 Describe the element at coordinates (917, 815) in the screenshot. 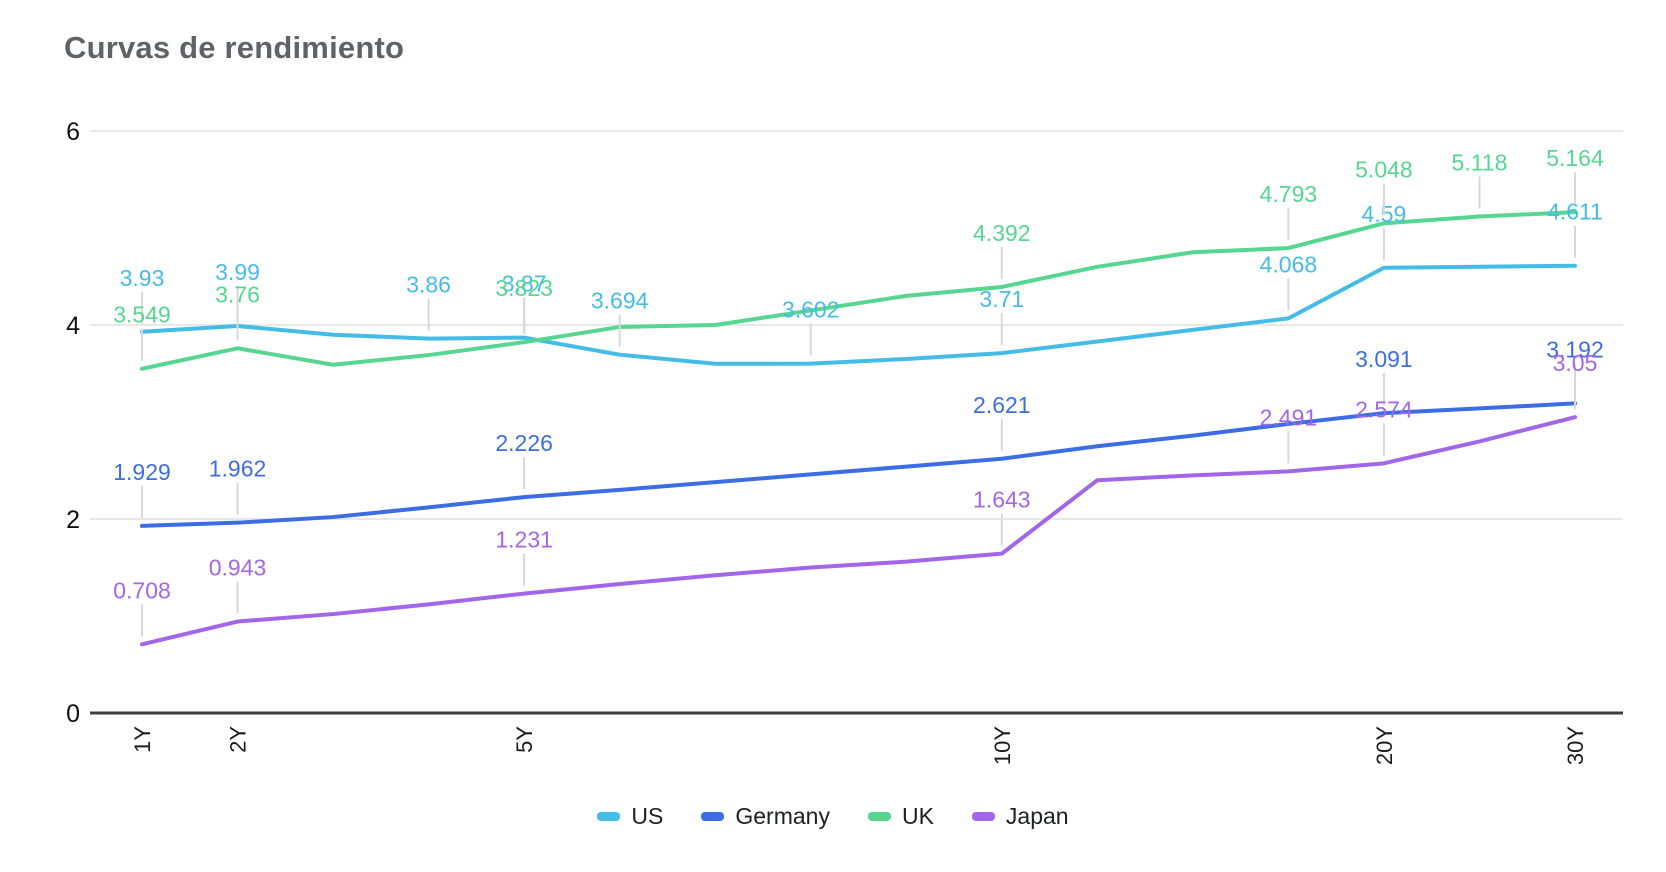

I see `legend-label: UK` at that location.